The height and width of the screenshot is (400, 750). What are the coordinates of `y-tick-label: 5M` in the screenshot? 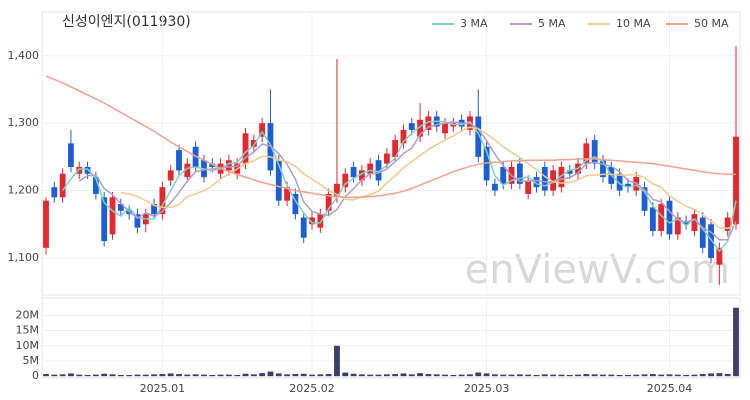 It's located at (31, 360).